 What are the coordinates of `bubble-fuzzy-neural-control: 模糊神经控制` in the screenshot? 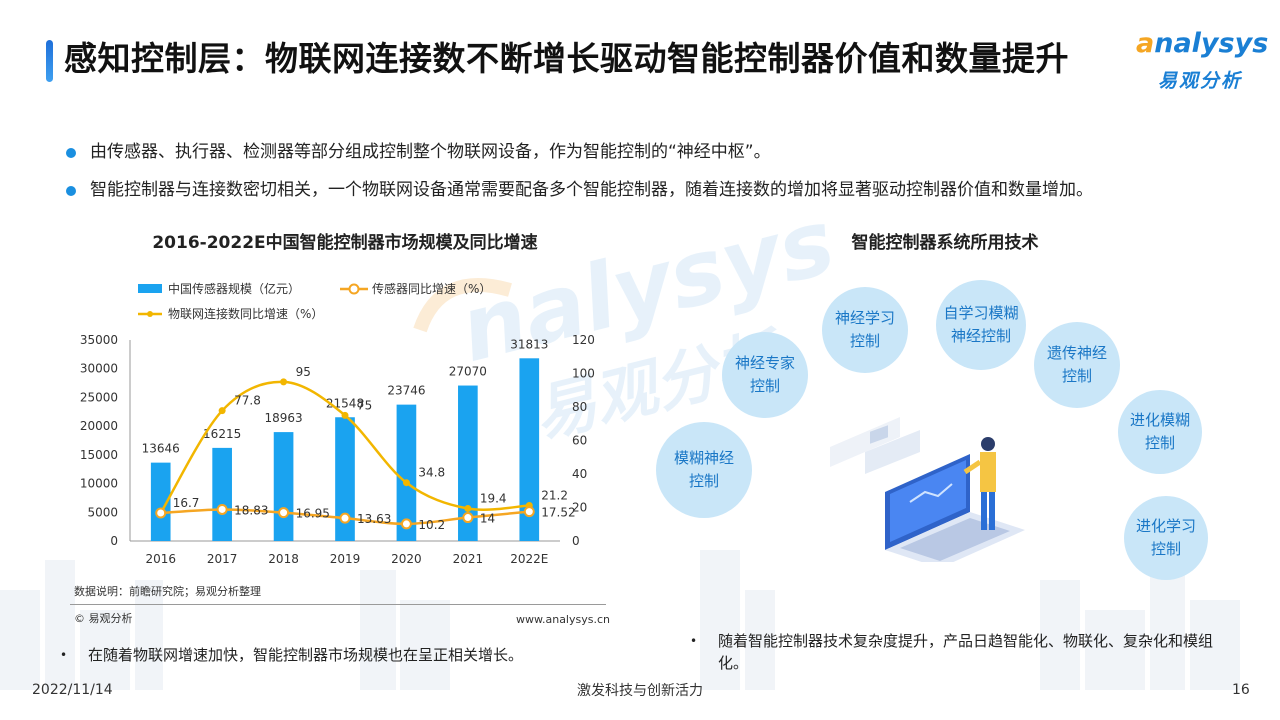 It's located at (704, 470).